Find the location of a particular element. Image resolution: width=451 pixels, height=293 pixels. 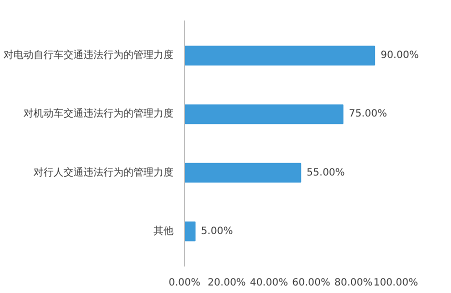

data-label: 75.00% is located at coordinates (368, 114).